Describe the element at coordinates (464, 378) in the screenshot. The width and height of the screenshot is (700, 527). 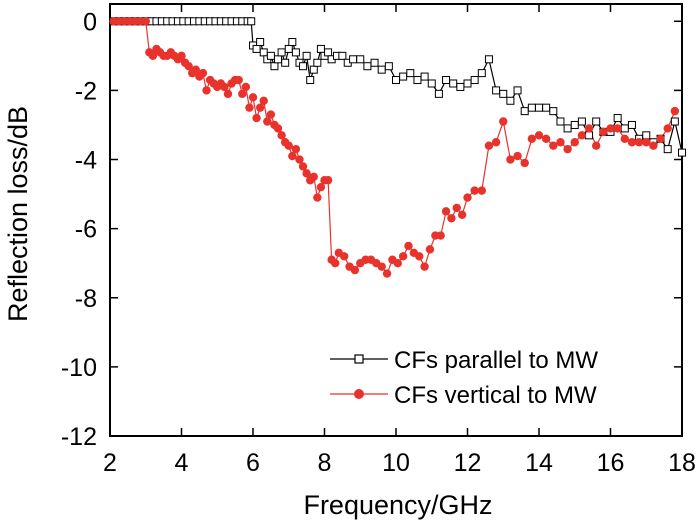
I see `legend: CFs parallel to MW CFs vertical to MW` at that location.